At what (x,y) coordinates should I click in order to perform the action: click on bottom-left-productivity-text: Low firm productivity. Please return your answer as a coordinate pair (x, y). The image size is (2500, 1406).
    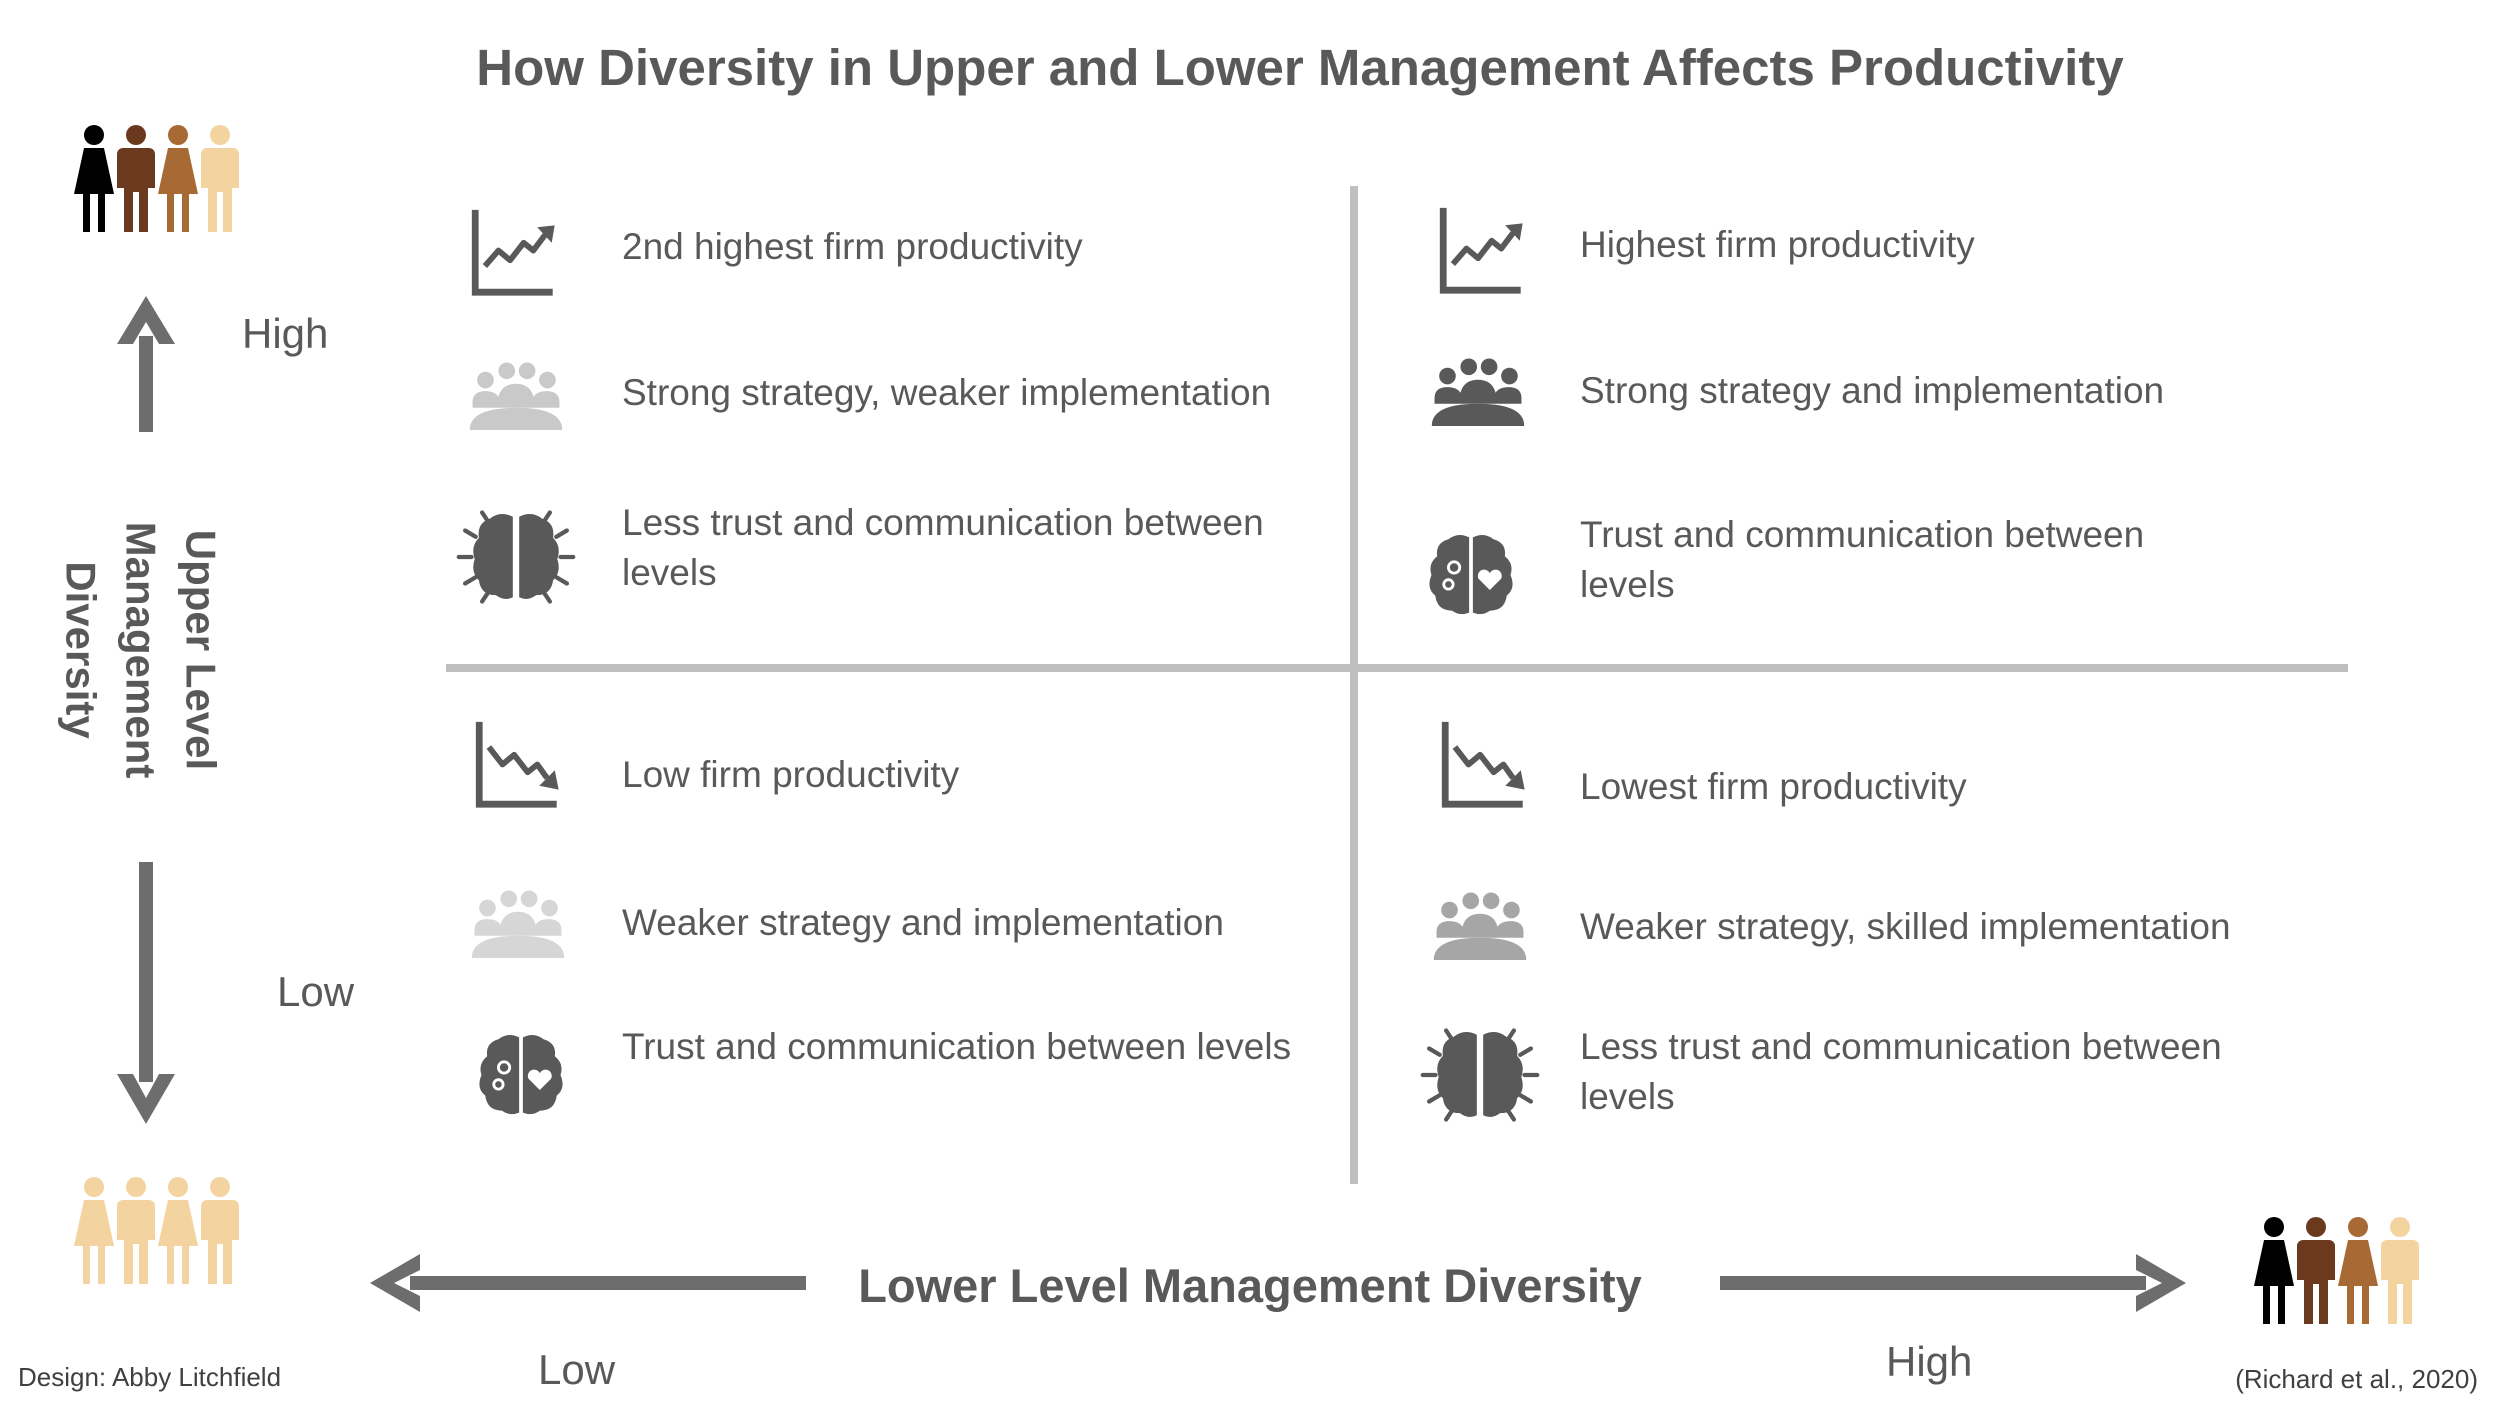
    Looking at the image, I should click on (791, 774).